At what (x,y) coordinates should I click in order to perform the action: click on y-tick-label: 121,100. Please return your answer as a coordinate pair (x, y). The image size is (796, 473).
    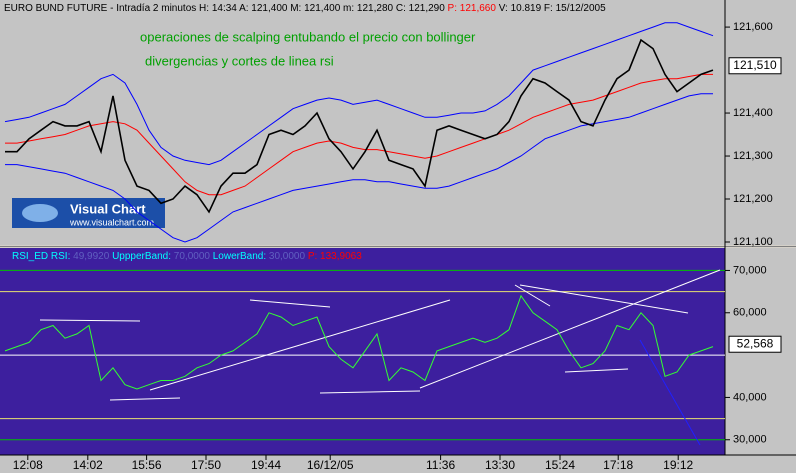
    Looking at the image, I should click on (753, 242).